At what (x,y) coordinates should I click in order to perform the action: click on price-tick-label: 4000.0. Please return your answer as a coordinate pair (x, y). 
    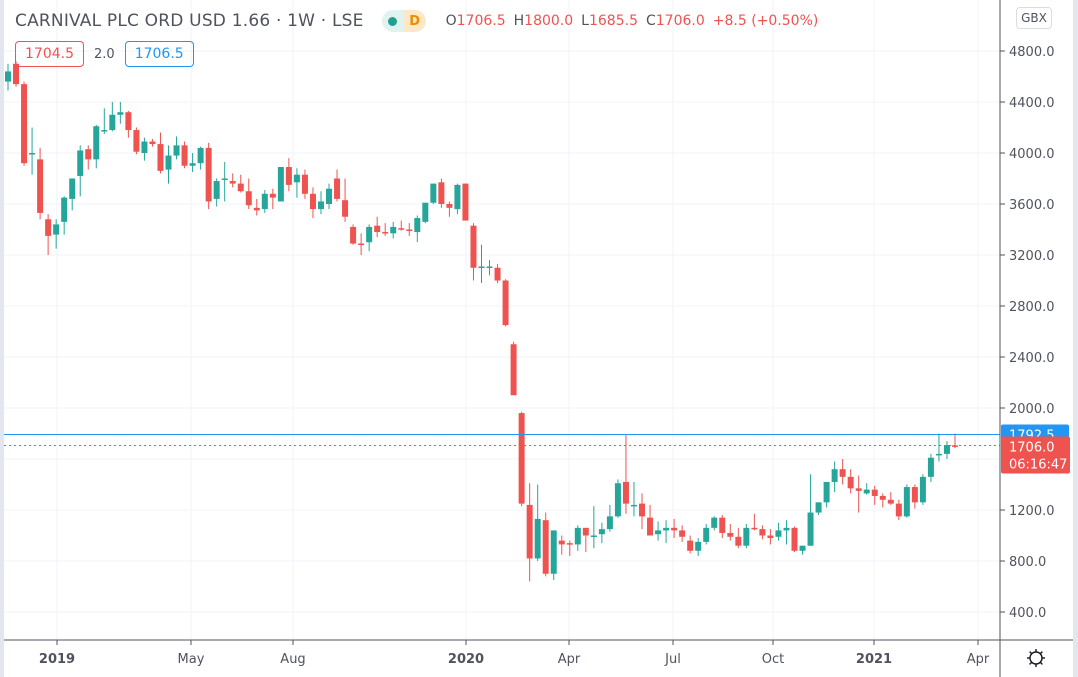
    Looking at the image, I should click on (1032, 154).